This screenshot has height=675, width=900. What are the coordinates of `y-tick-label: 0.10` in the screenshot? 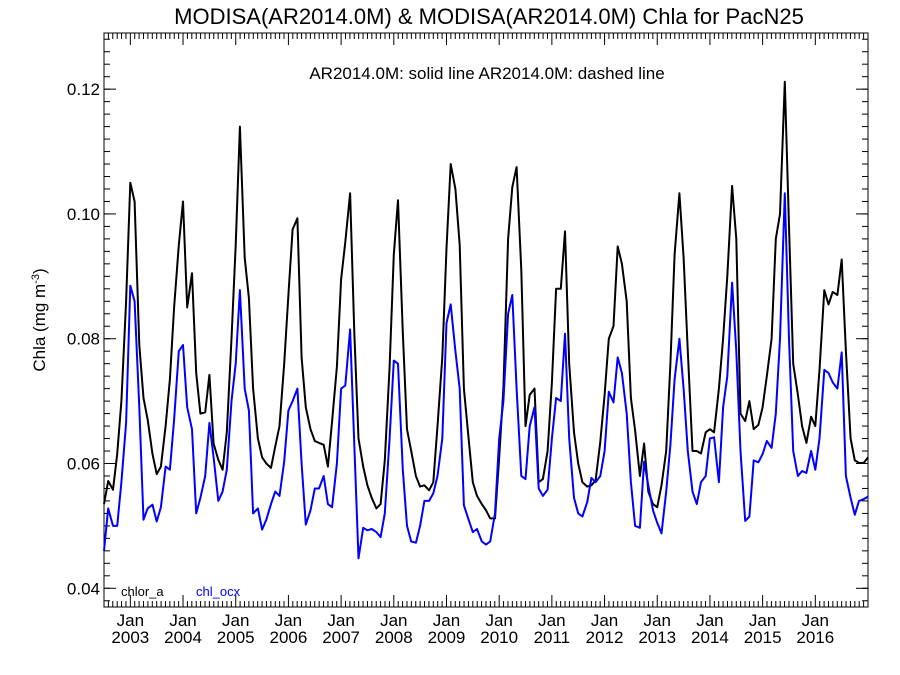 It's located at (83, 214).